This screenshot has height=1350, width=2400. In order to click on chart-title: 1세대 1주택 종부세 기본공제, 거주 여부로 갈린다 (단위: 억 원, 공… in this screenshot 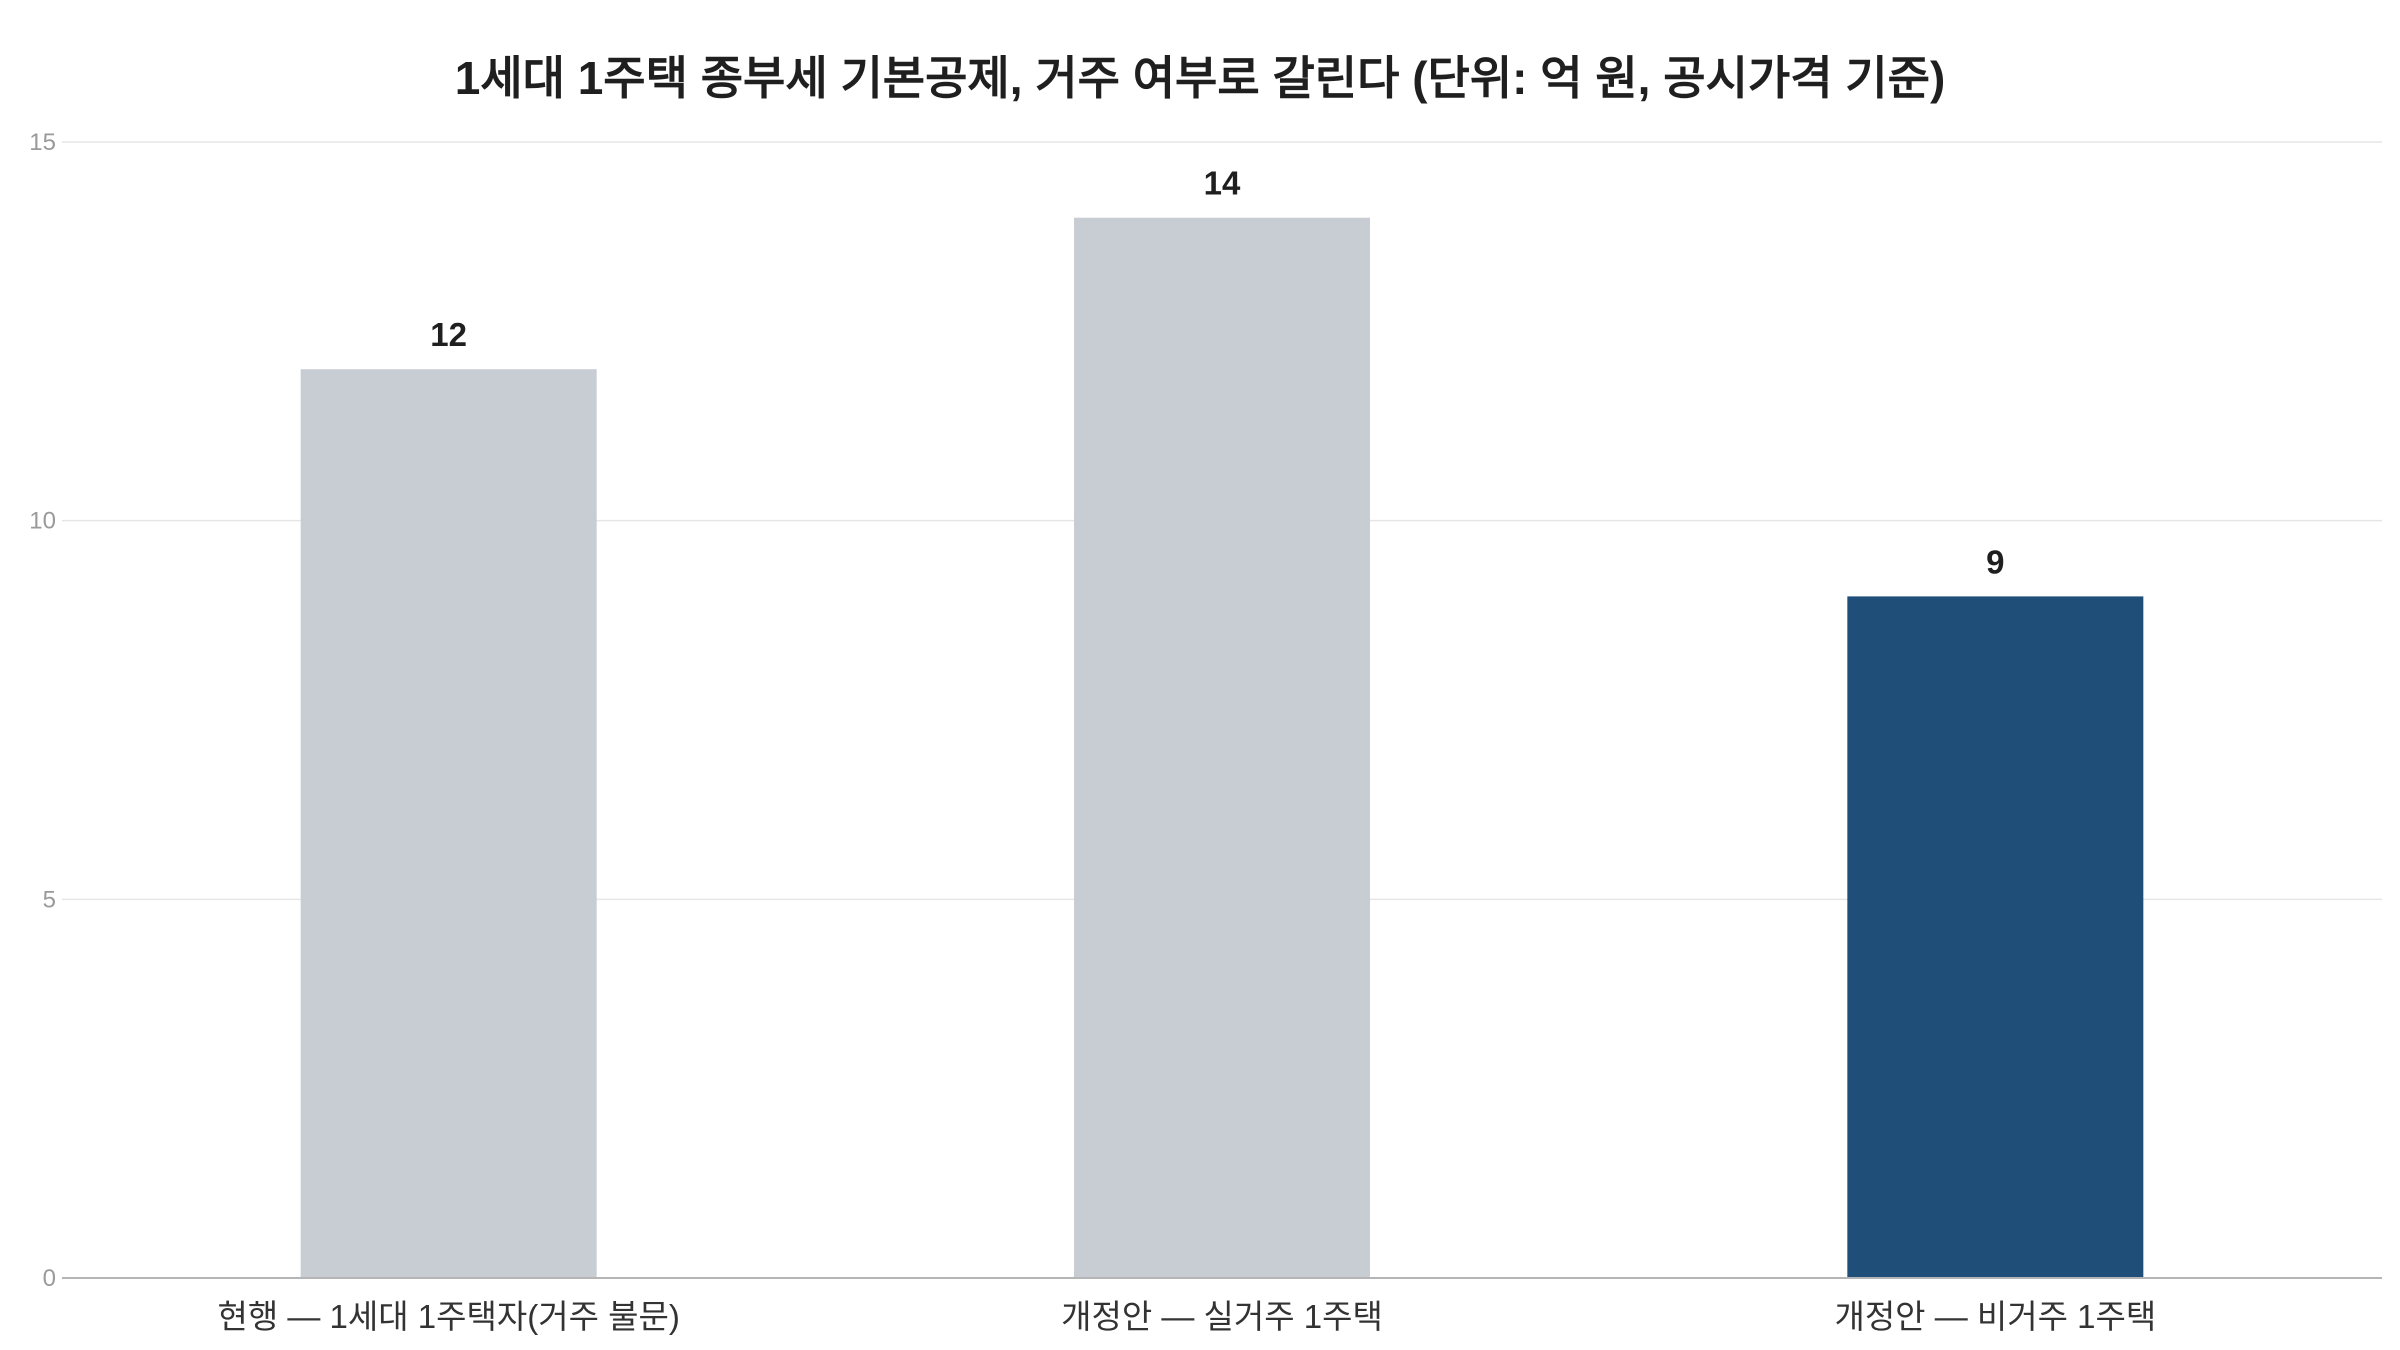, I will do `click(1200, 78)`.